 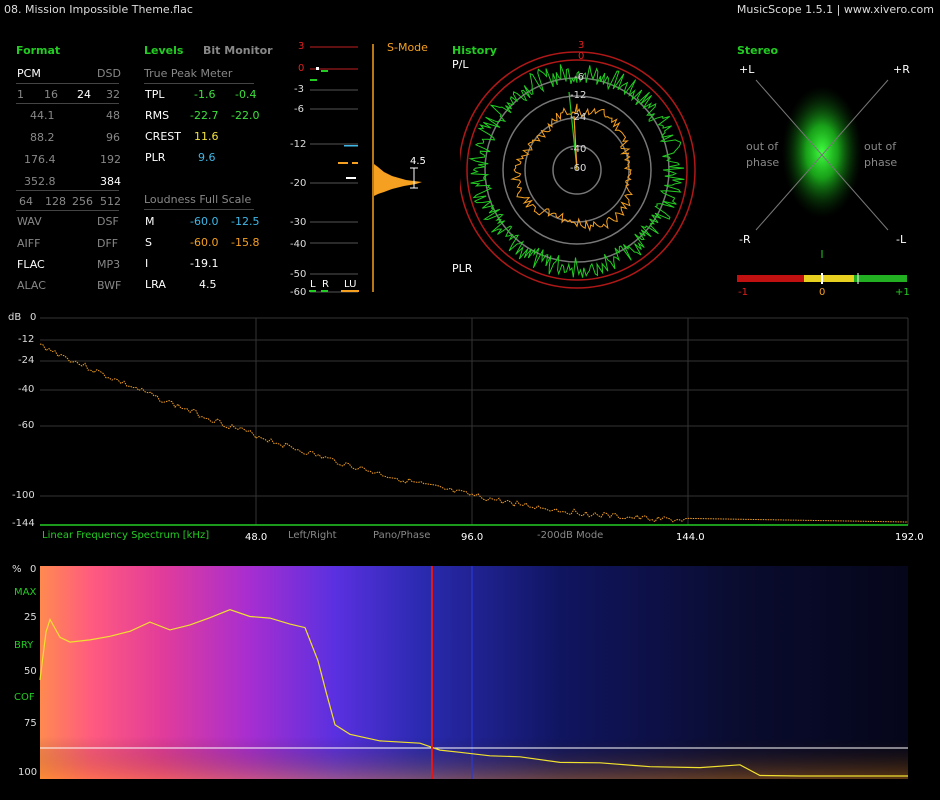 What do you see at coordinates (299, 109) in the screenshot?
I see `meter-scale-m6: -6` at bounding box center [299, 109].